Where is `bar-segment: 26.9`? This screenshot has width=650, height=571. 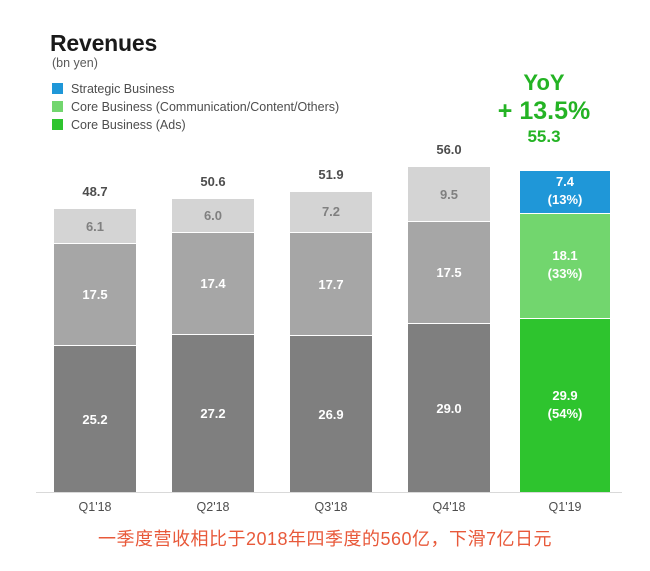 bar-segment: 26.9 is located at coordinates (331, 413).